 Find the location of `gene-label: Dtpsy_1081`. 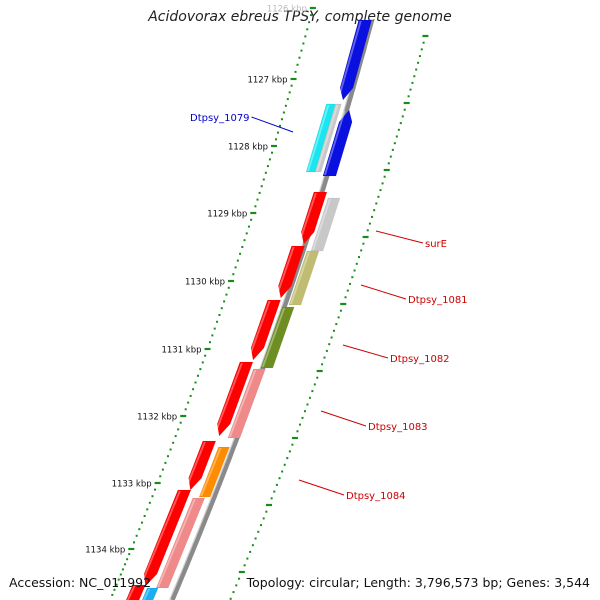

gene-label: Dtpsy_1081 is located at coordinates (438, 300).